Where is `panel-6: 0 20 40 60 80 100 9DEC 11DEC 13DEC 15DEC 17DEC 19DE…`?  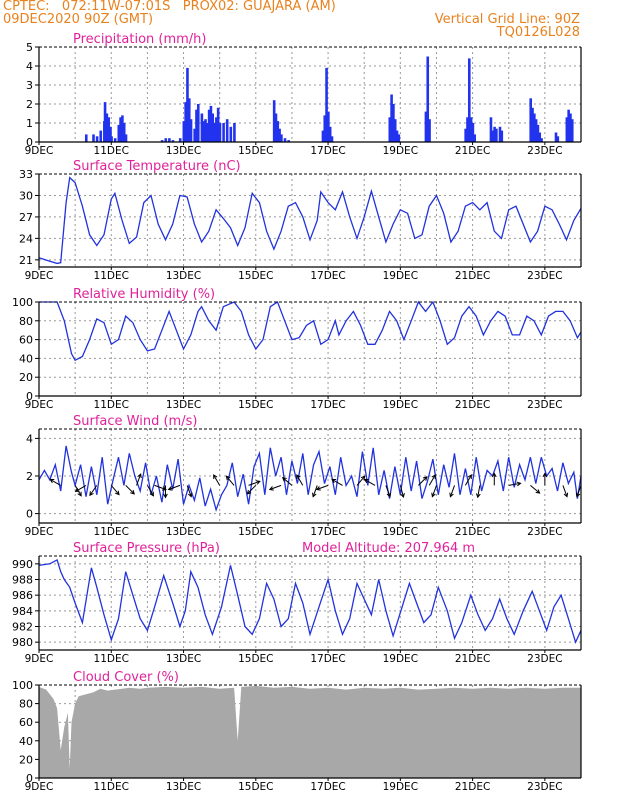
panel-6: 0 20 40 60 80 100 9DEC 11DEC 13DEC 15DEC 17DEC 19DE… is located at coordinates (297, 731).